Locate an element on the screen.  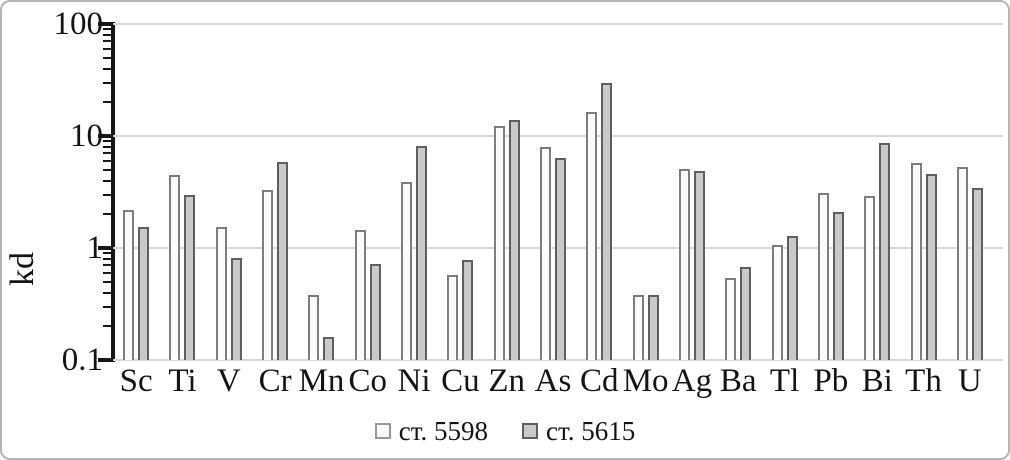
x-tick-label-Co: Co is located at coordinates (367, 381).